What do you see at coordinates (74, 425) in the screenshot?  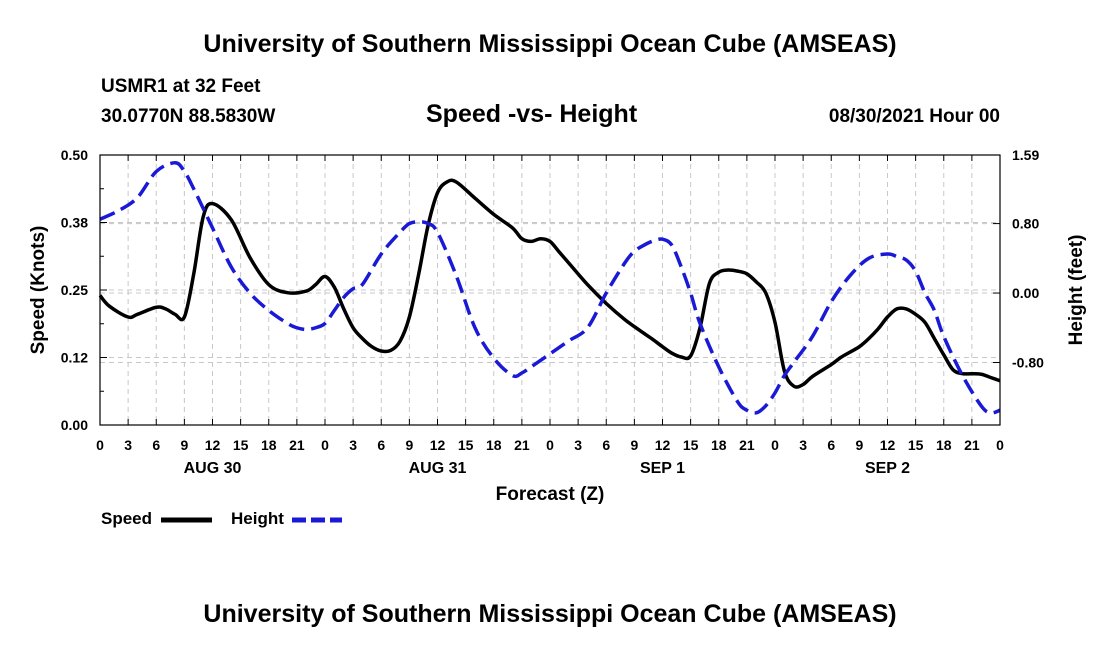 I see `left-tick-label: 0.00` at bounding box center [74, 425].